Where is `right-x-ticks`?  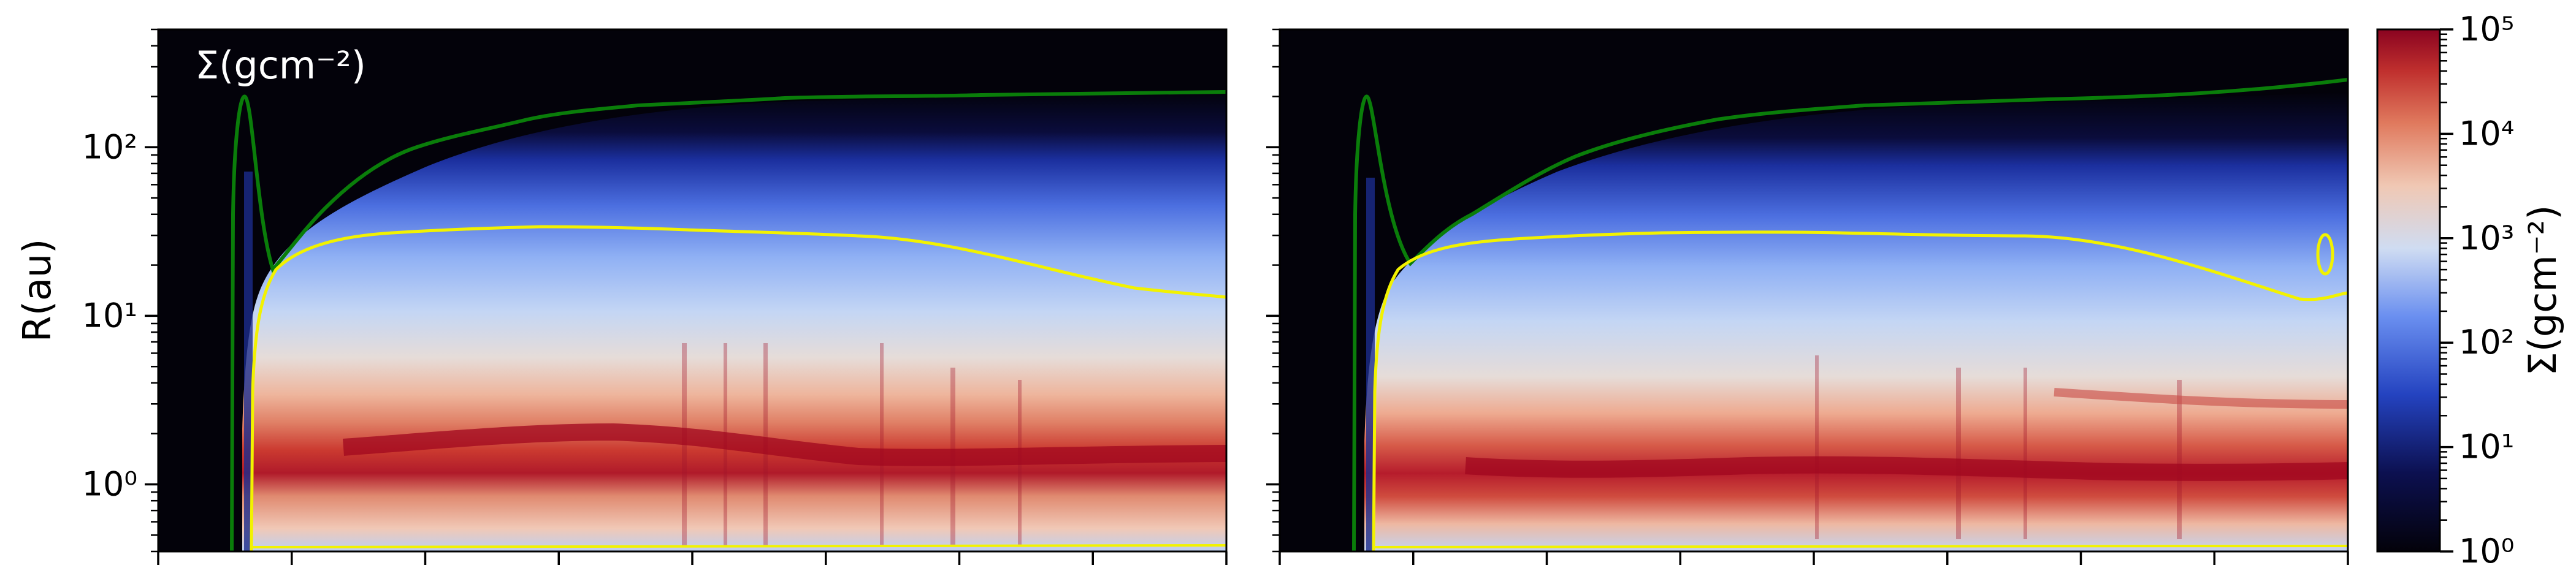 right-x-ticks is located at coordinates (1813, 558).